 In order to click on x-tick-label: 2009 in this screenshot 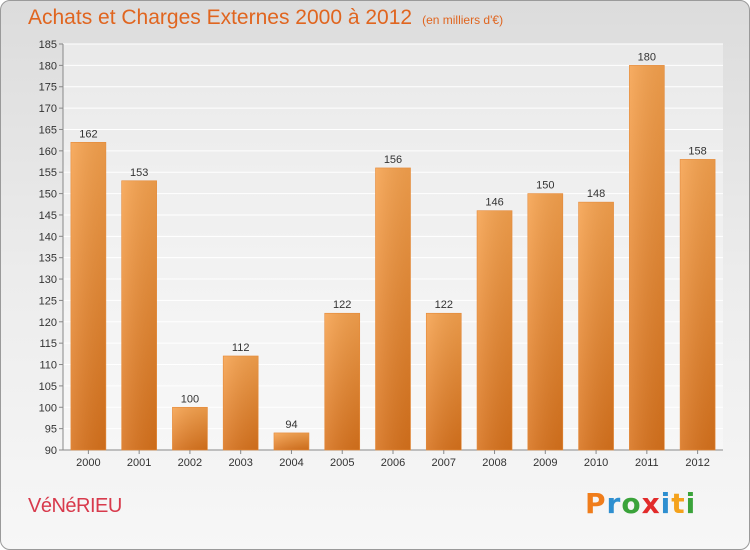, I will do `click(545, 463)`.